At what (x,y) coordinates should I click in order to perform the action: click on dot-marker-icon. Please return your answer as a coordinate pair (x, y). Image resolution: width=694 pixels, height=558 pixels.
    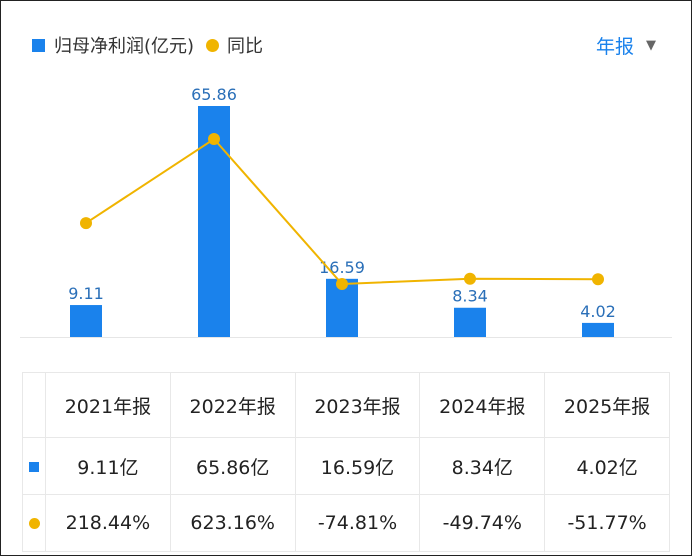
    Looking at the image, I should click on (34, 523).